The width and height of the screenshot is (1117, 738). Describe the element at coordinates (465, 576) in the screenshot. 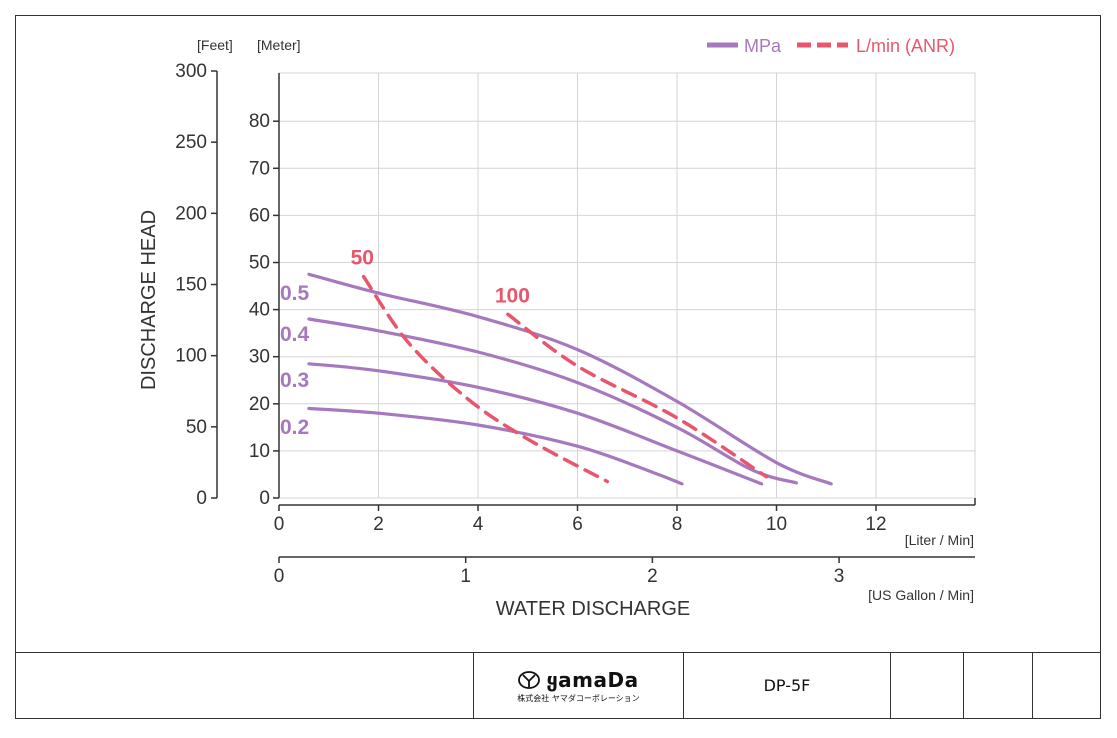

I see `gallon-tick-label: 1` at that location.